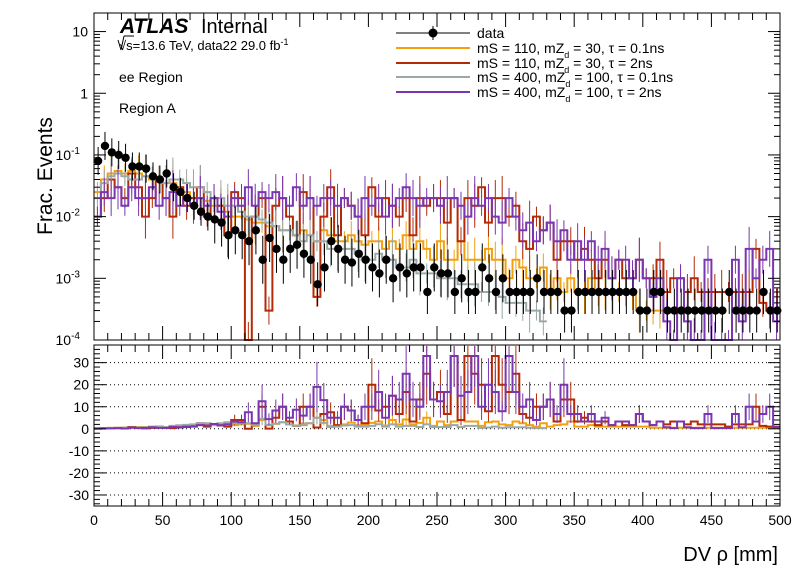 This screenshot has width=796, height=572. I want to click on x-tick-label: 300, so click(506, 520).